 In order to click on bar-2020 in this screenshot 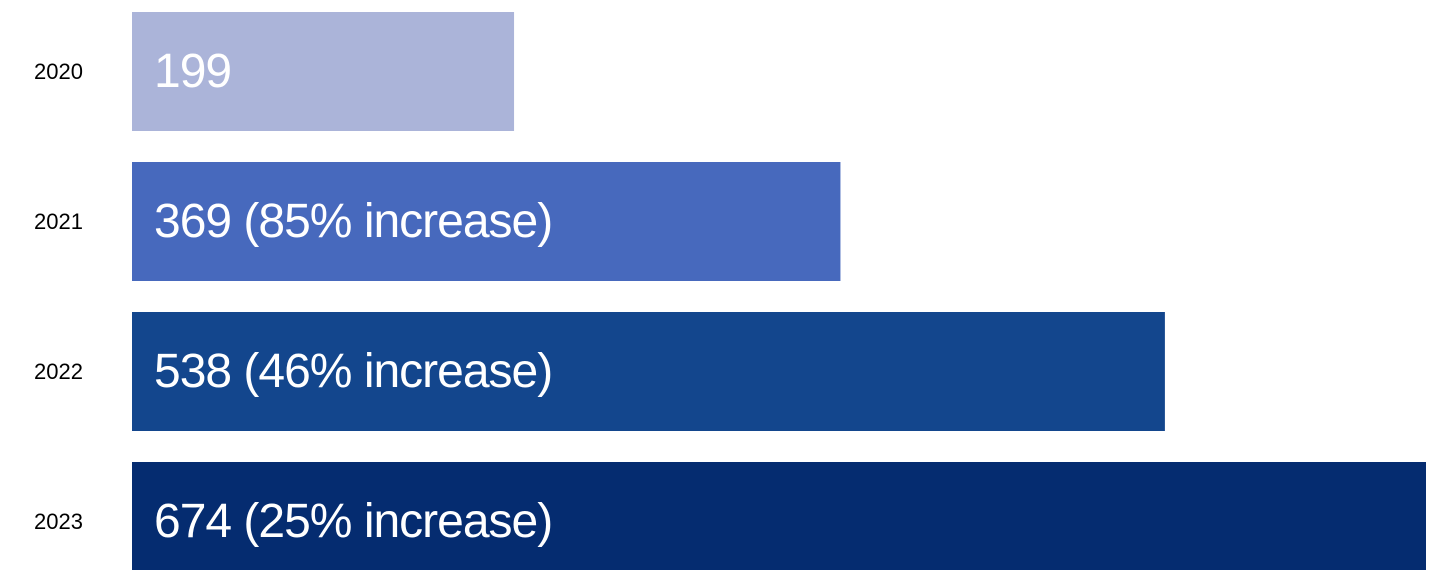, I will do `click(323, 71)`.